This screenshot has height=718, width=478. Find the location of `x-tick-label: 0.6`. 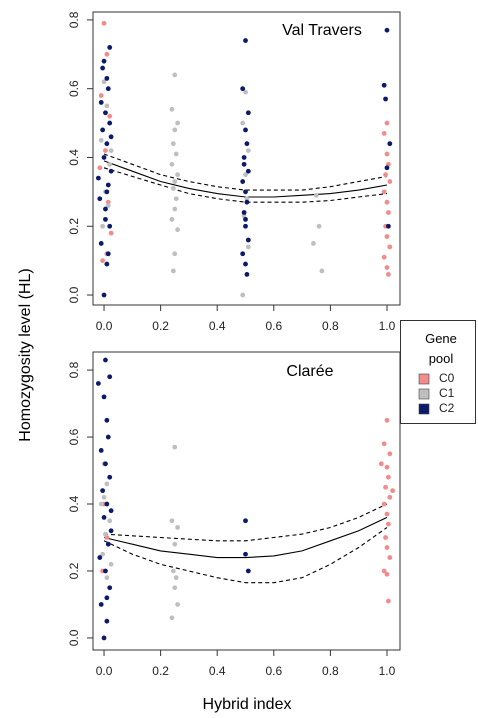

x-tick-label: 0.6 is located at coordinates (273, 671).